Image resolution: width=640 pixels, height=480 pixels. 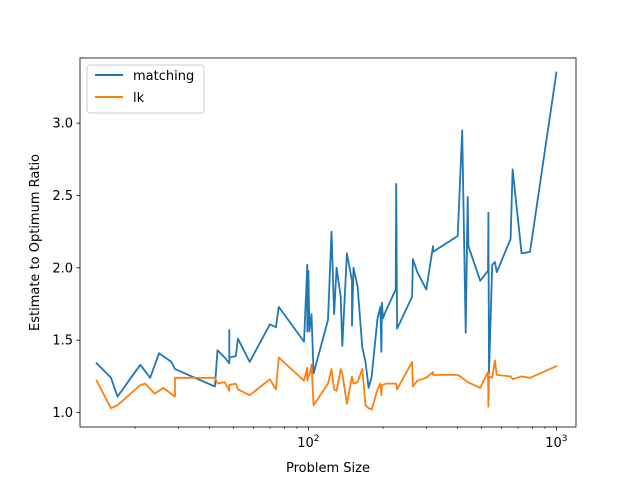 I want to click on y-tick-label: 1.5, so click(x=62, y=341).